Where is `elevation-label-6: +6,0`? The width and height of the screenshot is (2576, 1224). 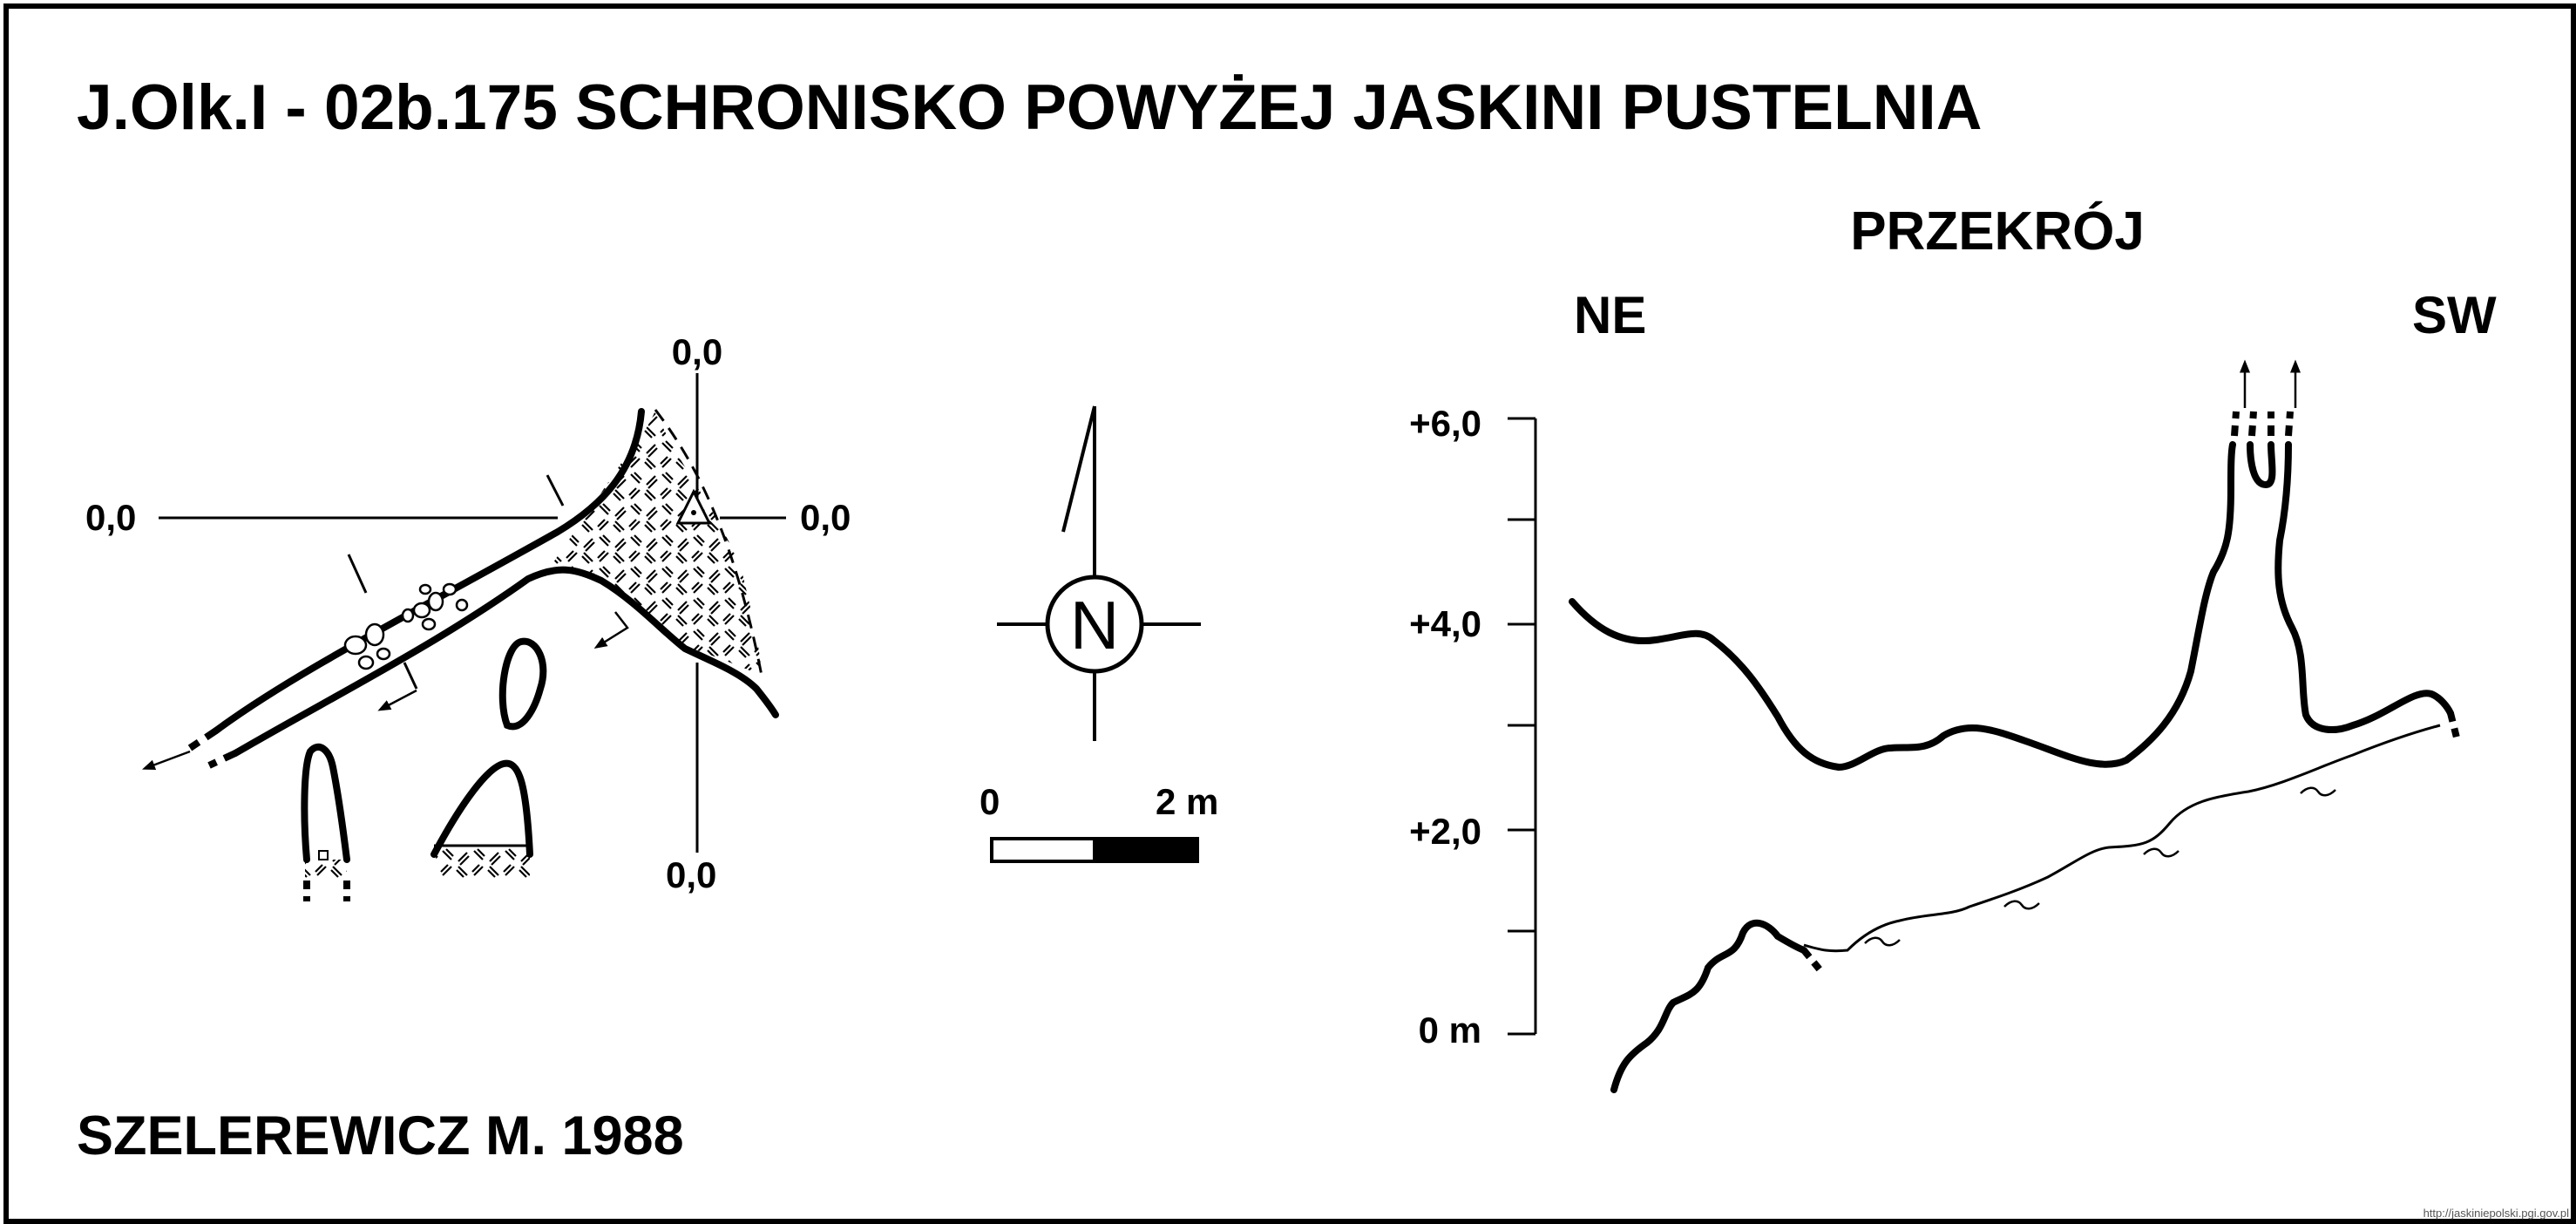
elevation-label-6: +6,0 is located at coordinates (1445, 423).